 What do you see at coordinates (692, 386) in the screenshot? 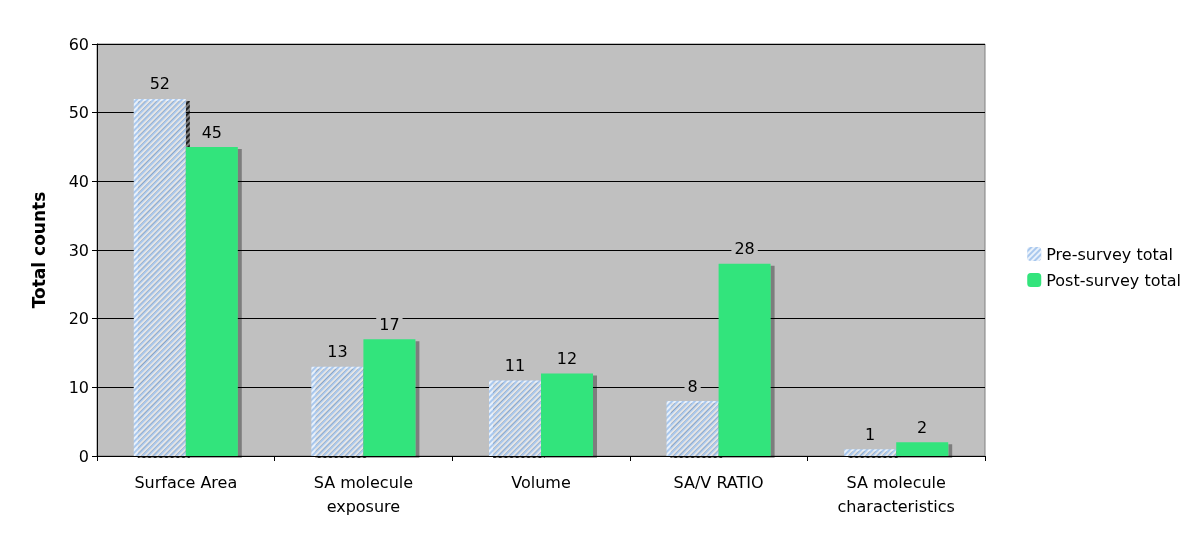
I see `data-label: 8` at bounding box center [692, 386].